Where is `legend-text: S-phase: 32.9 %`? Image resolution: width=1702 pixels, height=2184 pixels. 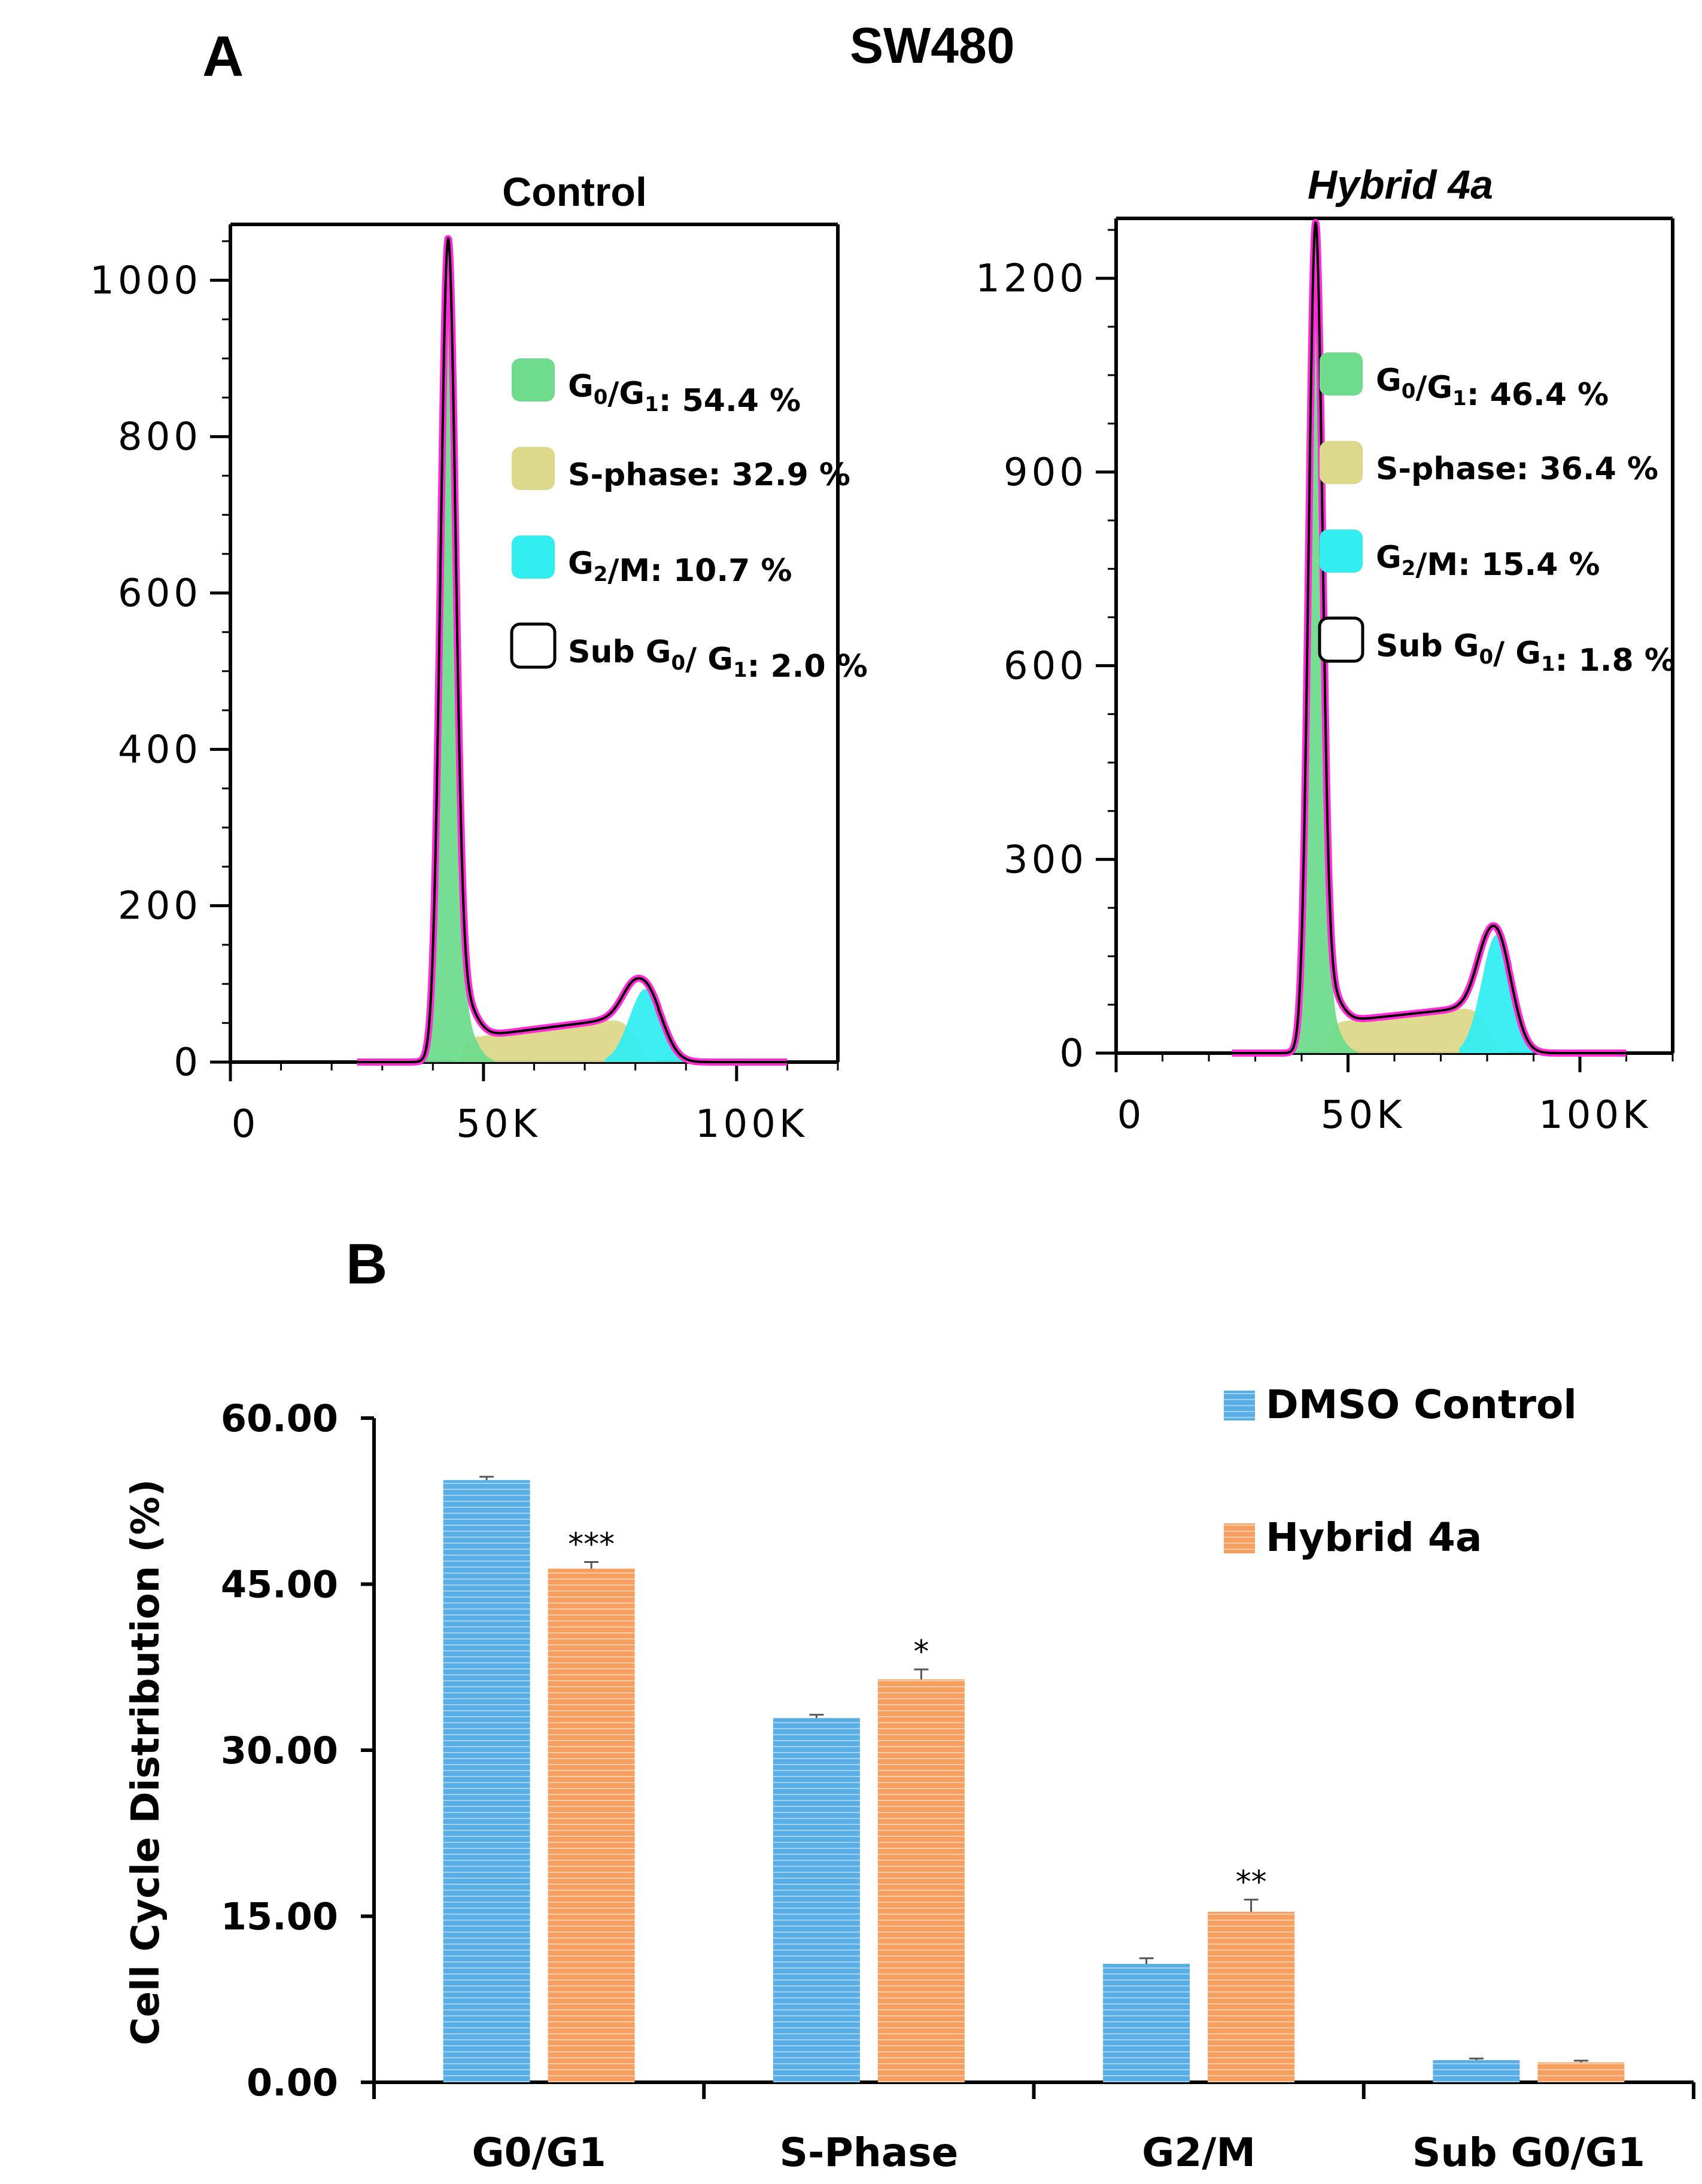
legend-text: S-phase: 32.9 % is located at coordinates (709, 475).